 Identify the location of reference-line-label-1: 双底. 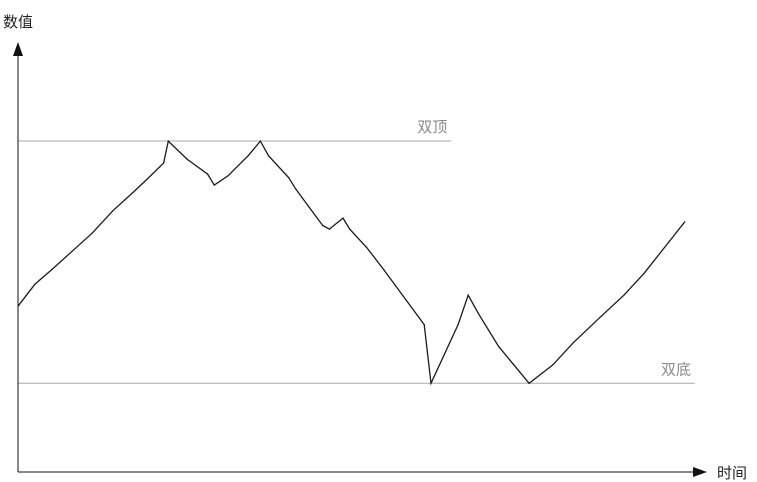
(676, 369).